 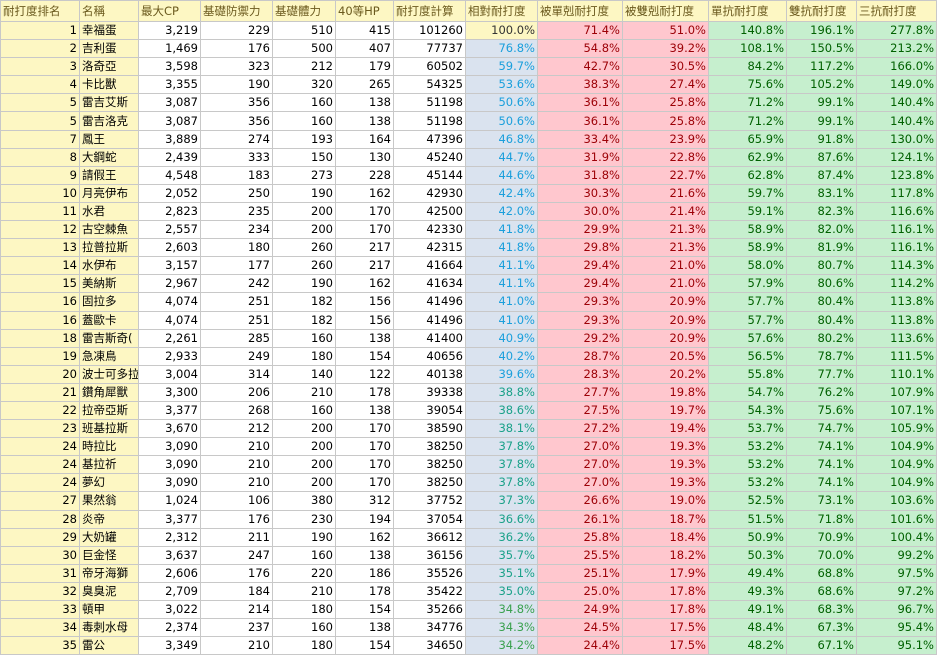 I want to click on cell-double-resist: 82.0%, so click(x=821, y=230).